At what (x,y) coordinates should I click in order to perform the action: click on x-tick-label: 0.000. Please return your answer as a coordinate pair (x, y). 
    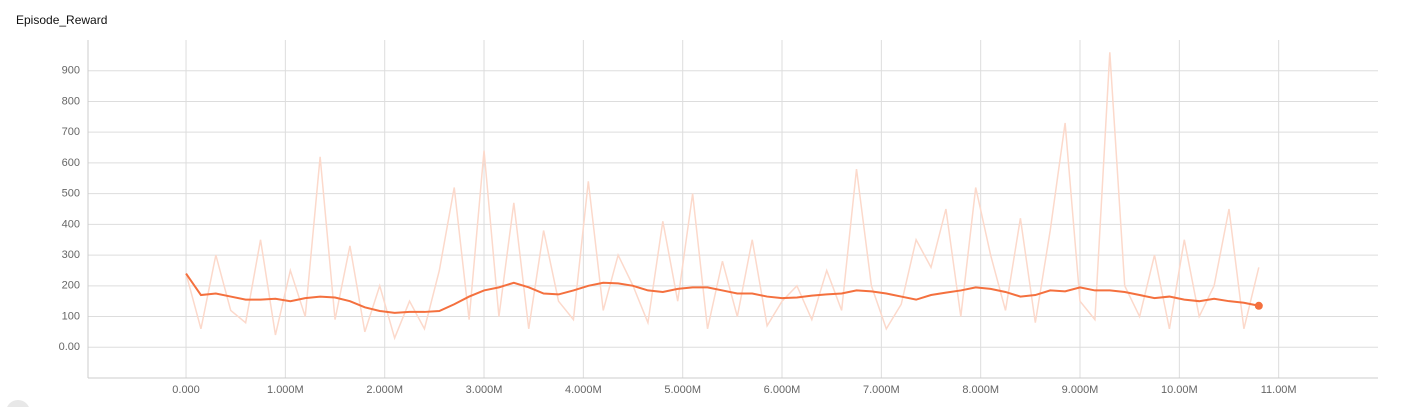
    Looking at the image, I should click on (186, 390).